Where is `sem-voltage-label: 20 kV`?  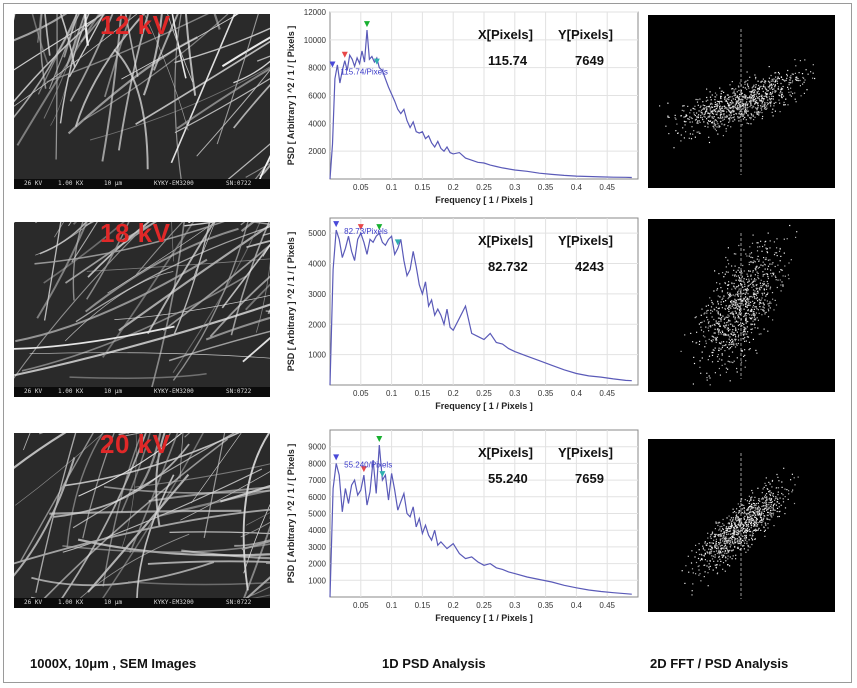
sem-voltage-label: 20 kV is located at coordinates (135, 446).